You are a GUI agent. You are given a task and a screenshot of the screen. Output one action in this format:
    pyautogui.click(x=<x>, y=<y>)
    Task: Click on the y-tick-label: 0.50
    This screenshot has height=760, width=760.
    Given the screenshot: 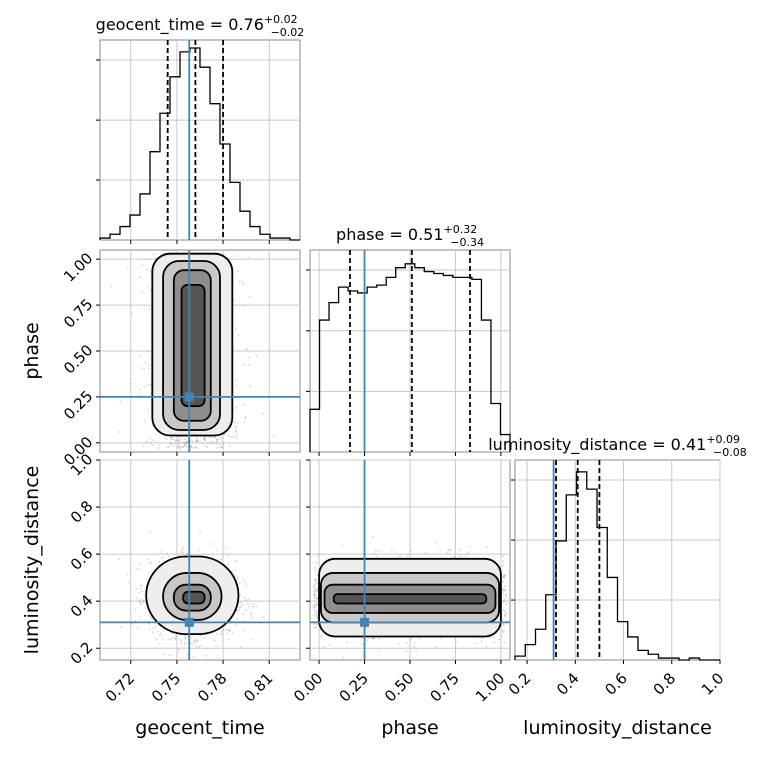 What is the action you would take?
    pyautogui.click(x=78, y=359)
    